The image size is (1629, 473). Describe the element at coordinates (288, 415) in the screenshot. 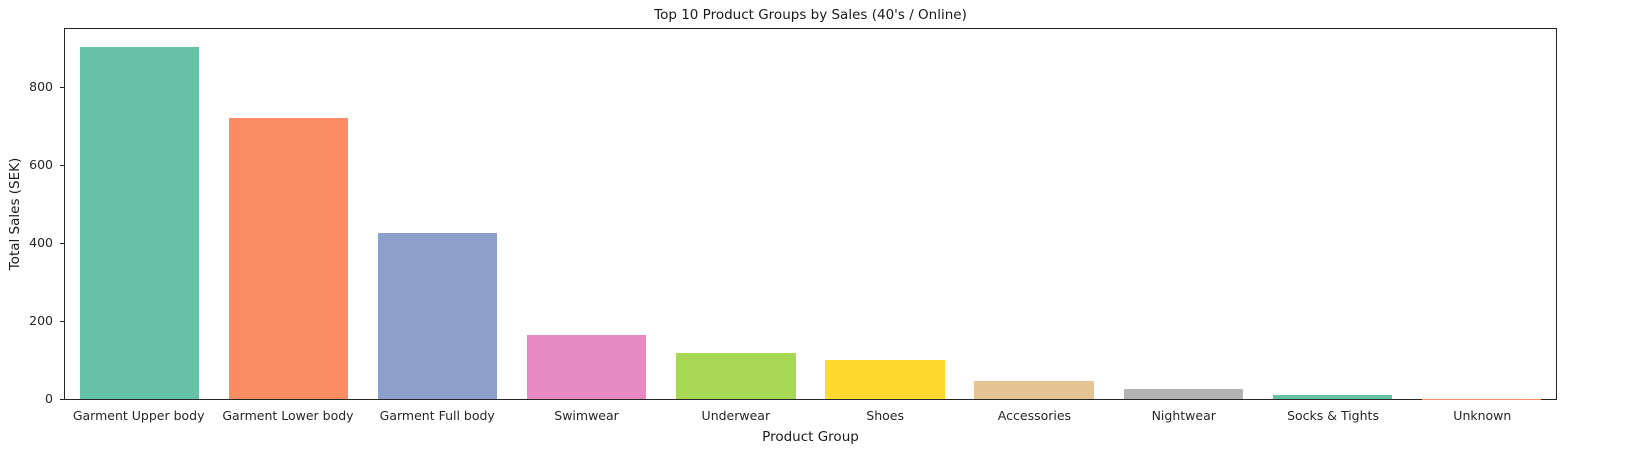

I see `x-tick-label: Garment Lower body` at that location.